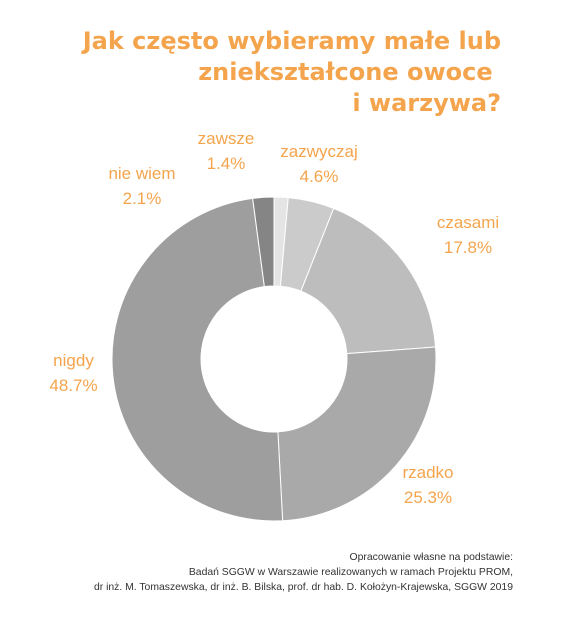  Describe the element at coordinates (349, 72) in the screenshot. I see `chart-title-line-2: zniekształcone owoce` at that location.